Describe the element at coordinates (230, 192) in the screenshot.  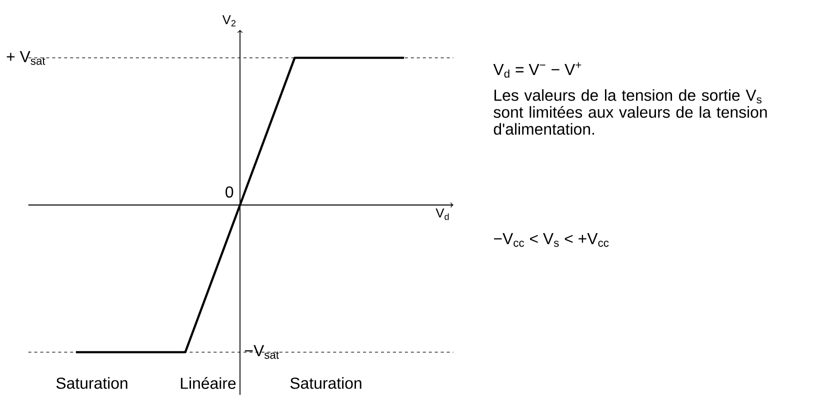
I see `annotation: 0` at that location.